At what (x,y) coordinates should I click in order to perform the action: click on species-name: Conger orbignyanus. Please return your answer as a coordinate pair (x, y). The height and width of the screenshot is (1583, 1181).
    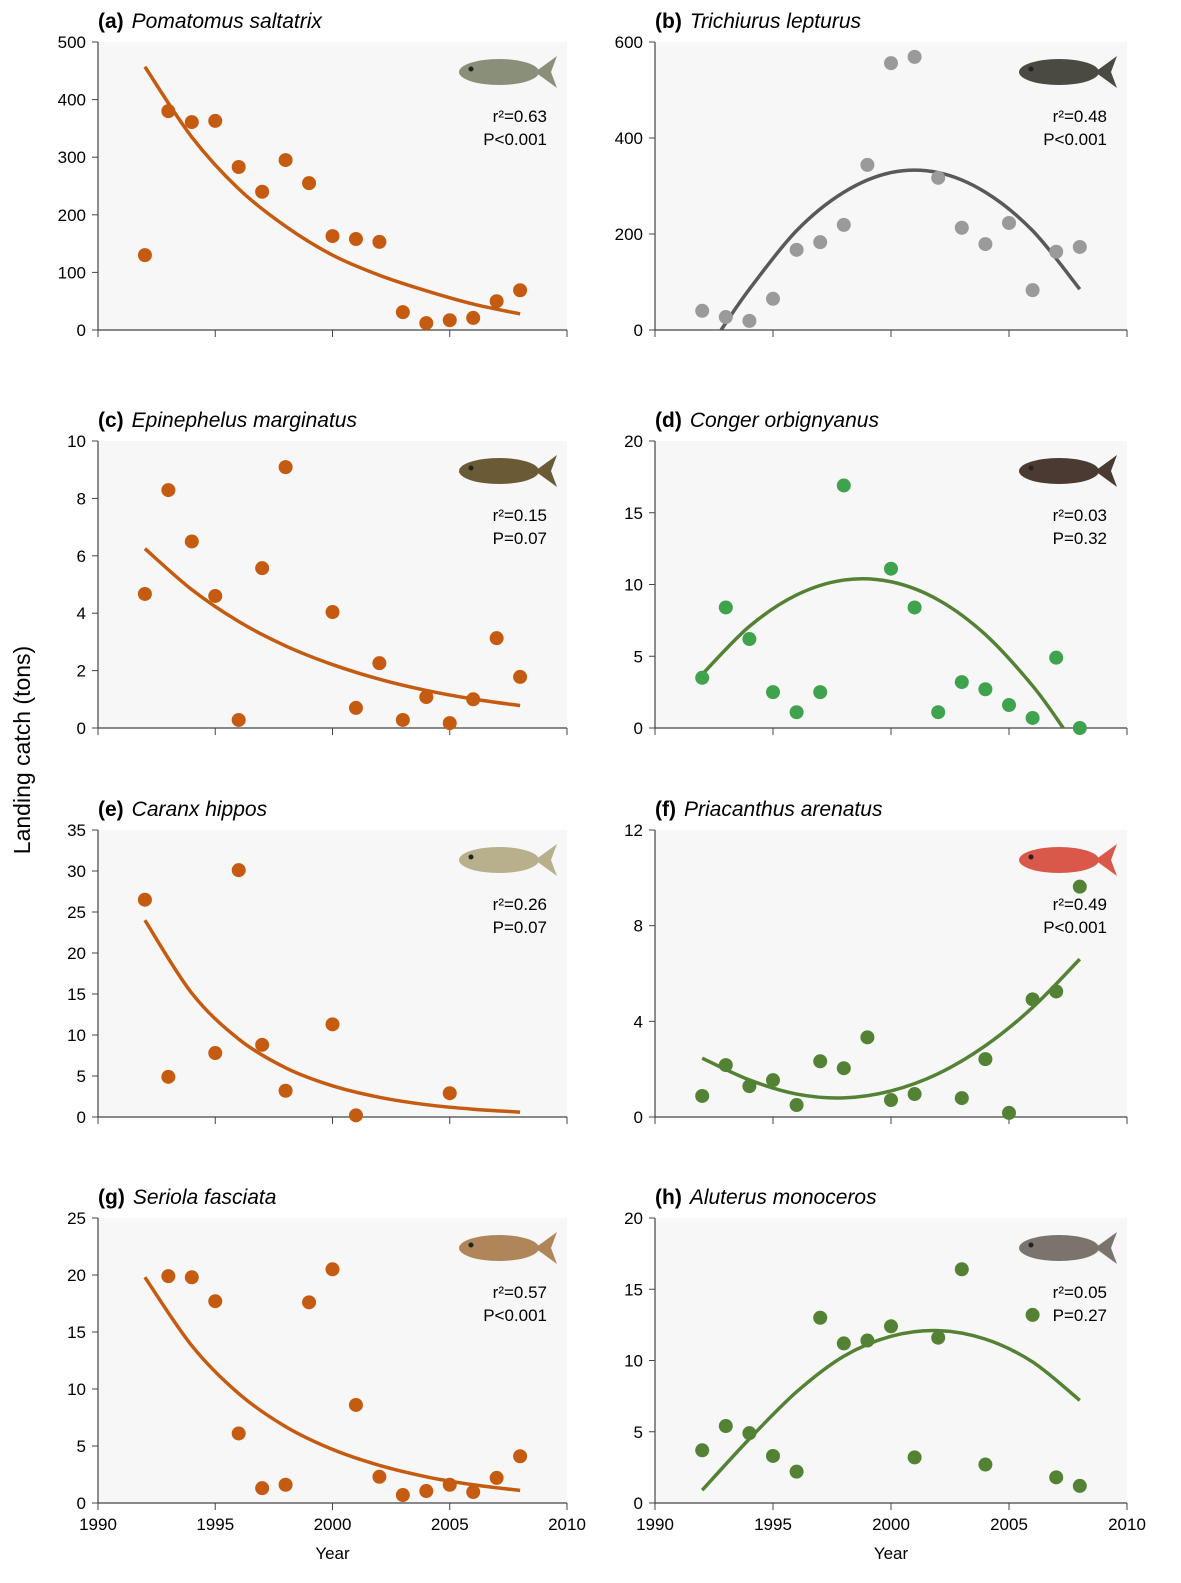
    Looking at the image, I should click on (785, 420).